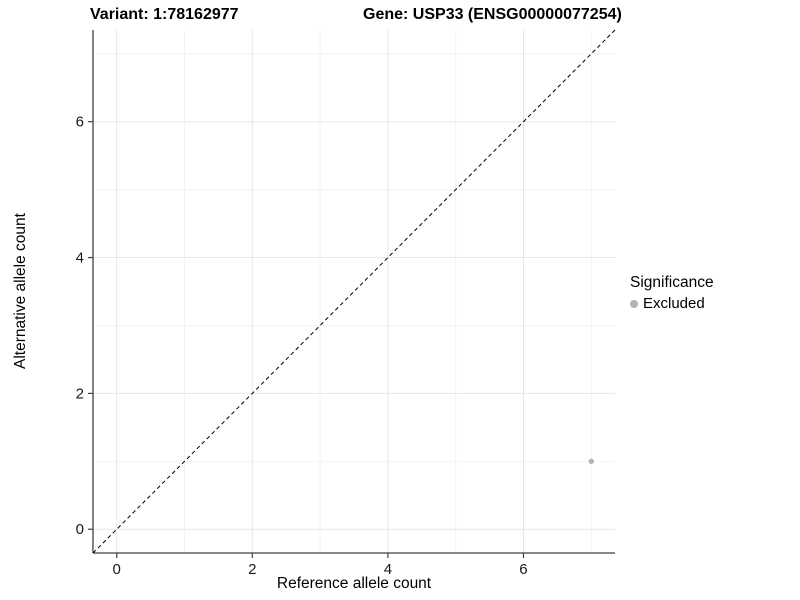 The height and width of the screenshot is (600, 800). What do you see at coordinates (80, 393) in the screenshot?
I see `y-tick-label: 2` at bounding box center [80, 393].